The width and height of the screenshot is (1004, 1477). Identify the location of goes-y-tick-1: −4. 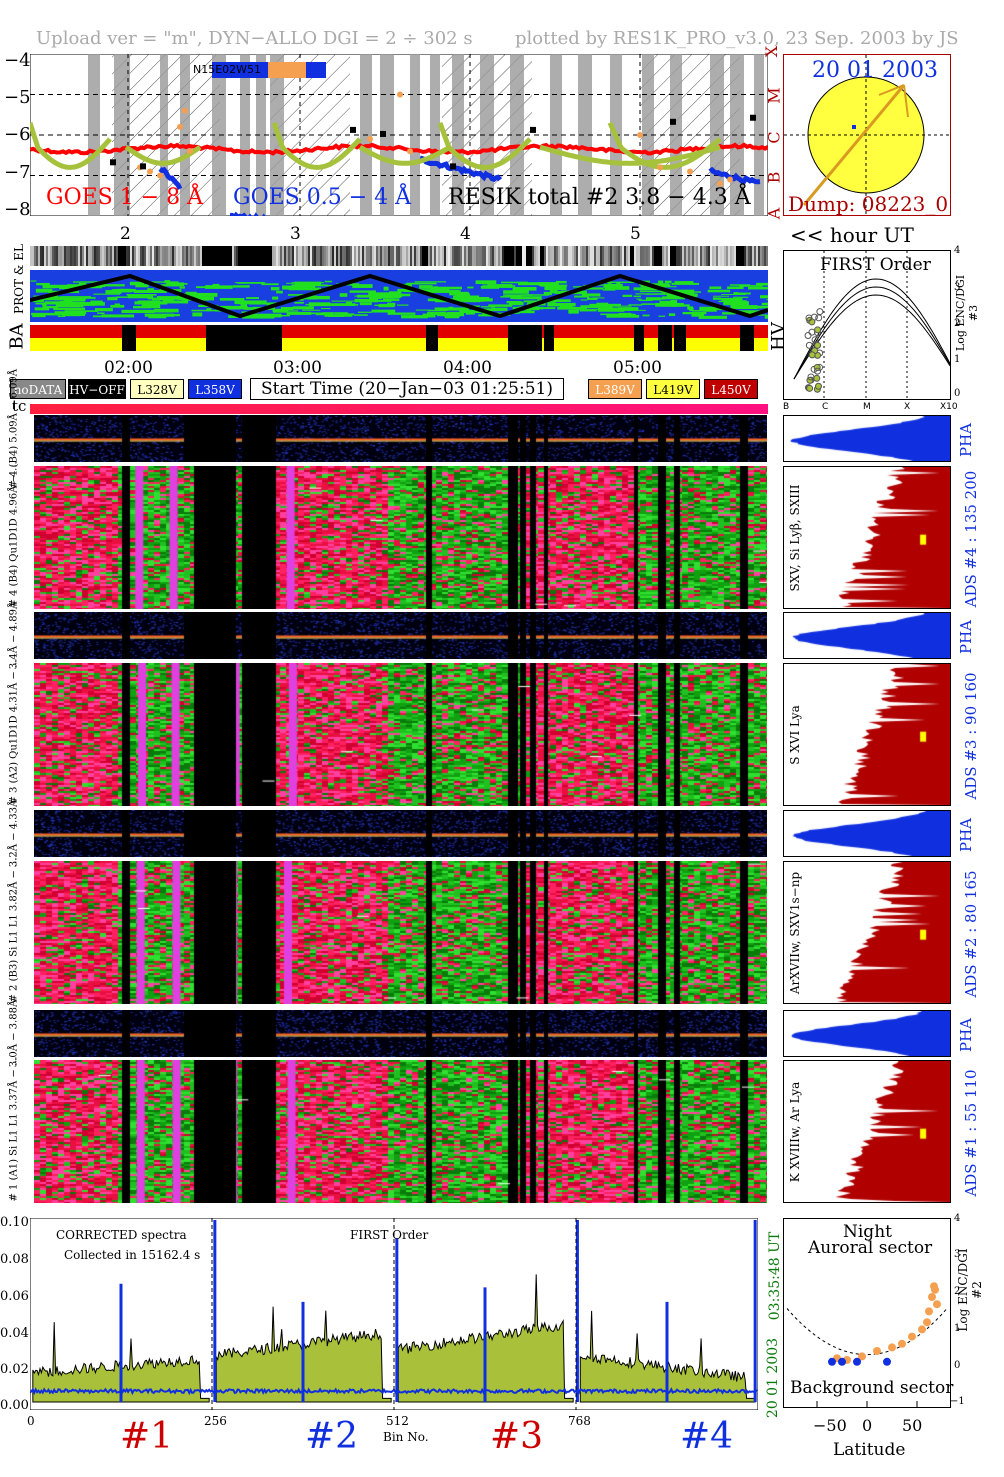
(17, 60).